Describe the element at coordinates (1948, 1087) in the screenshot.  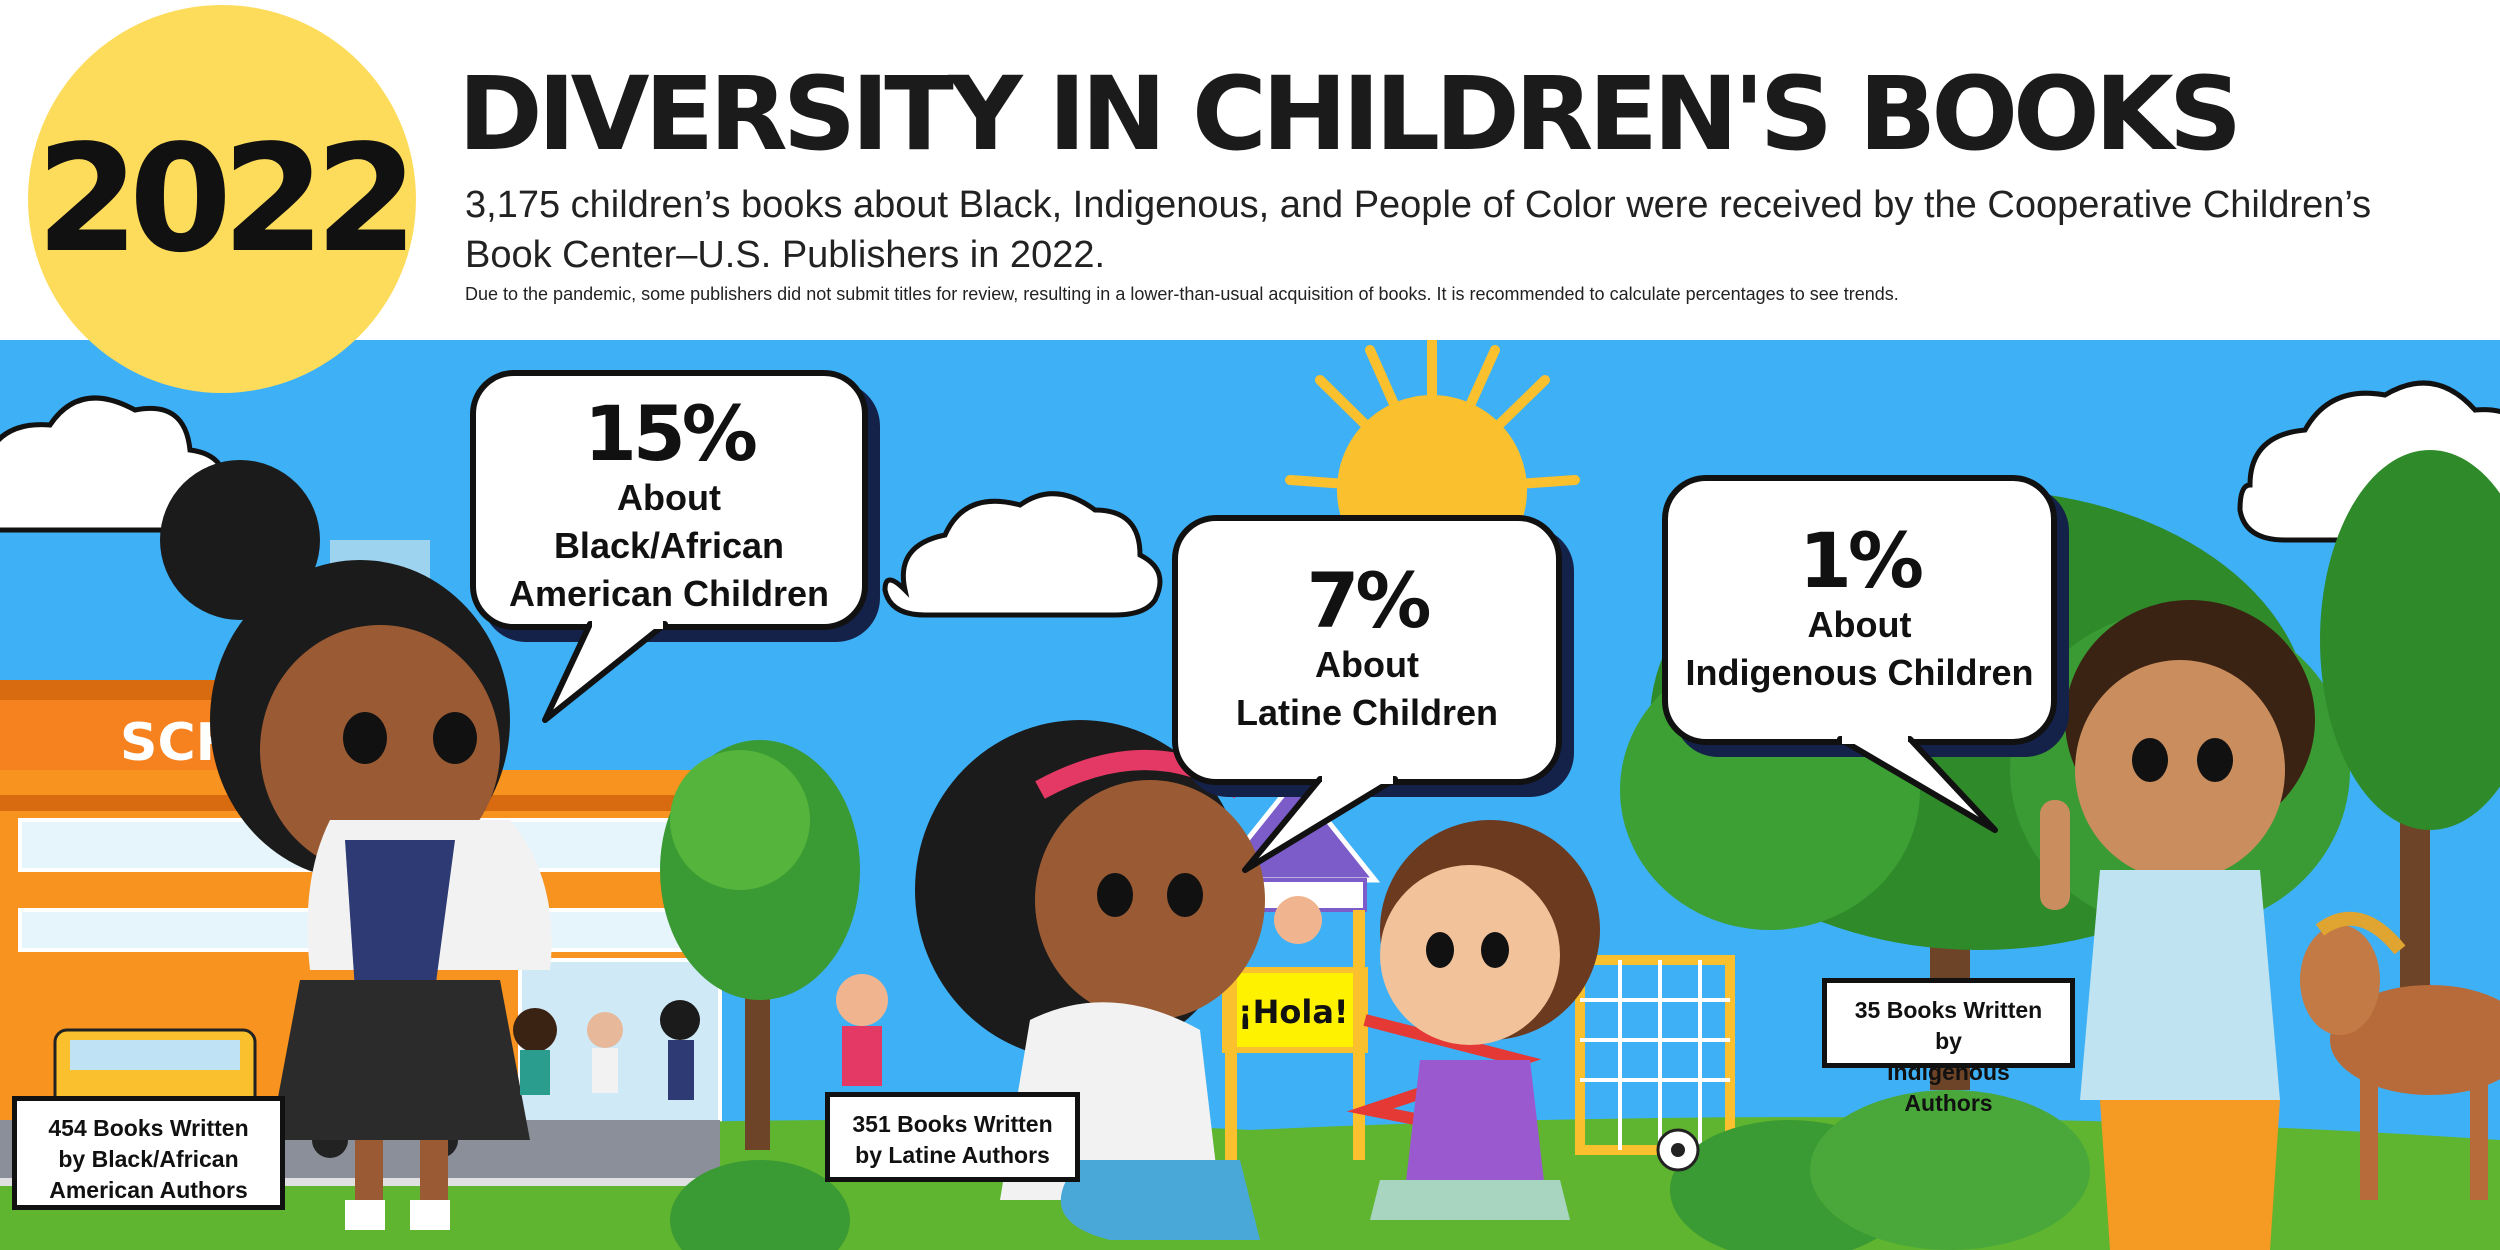
I see `author-box-line: Indigenous Authors` at that location.